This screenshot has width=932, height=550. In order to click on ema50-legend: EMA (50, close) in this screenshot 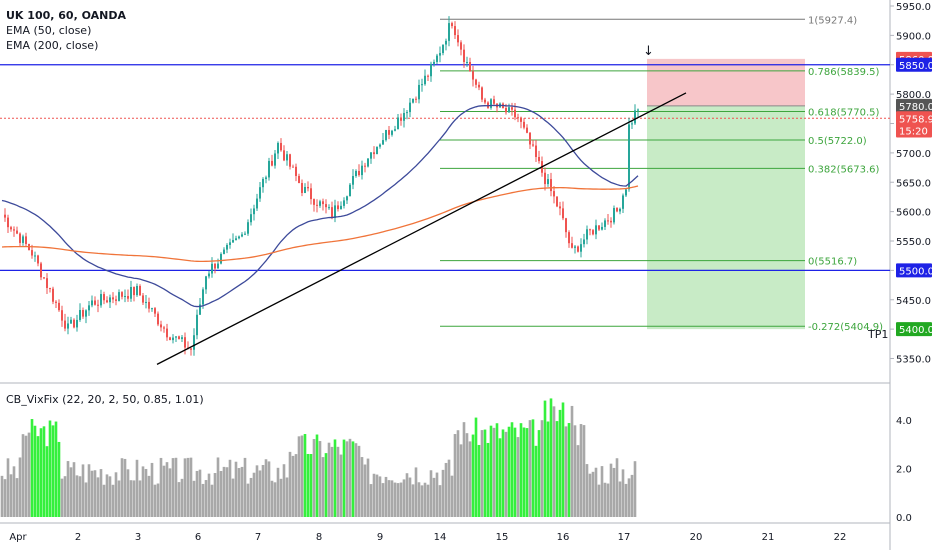, I will do `click(49, 30)`.